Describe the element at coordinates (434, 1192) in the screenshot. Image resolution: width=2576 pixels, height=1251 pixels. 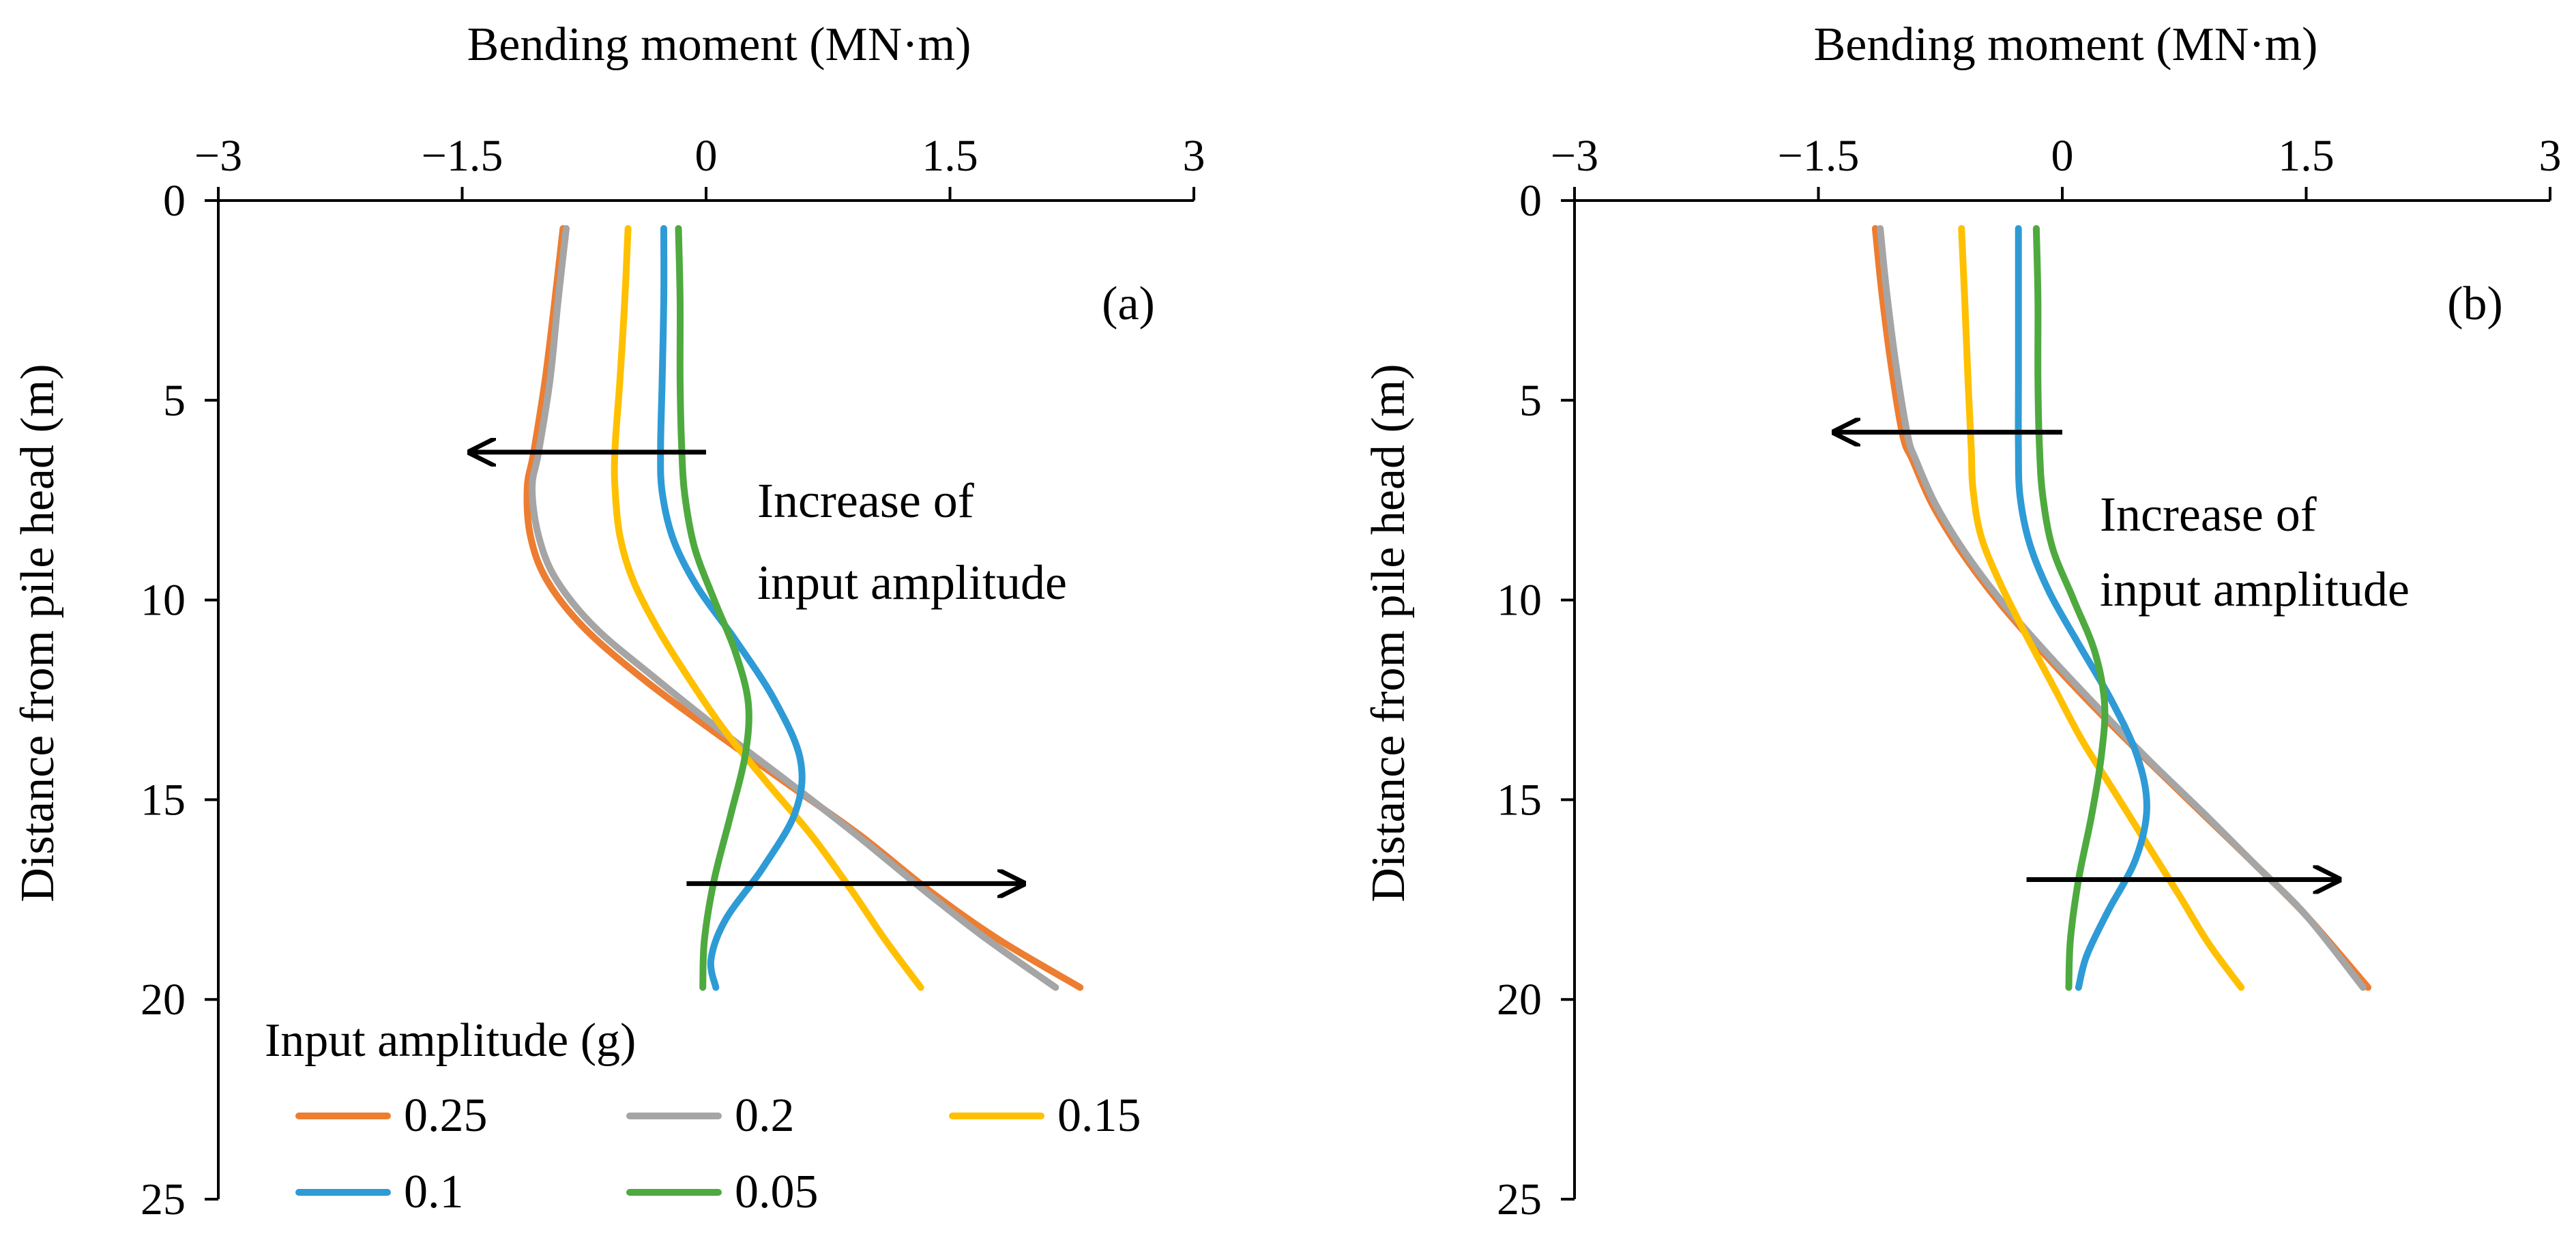
I see `legend-label: 0.1` at that location.